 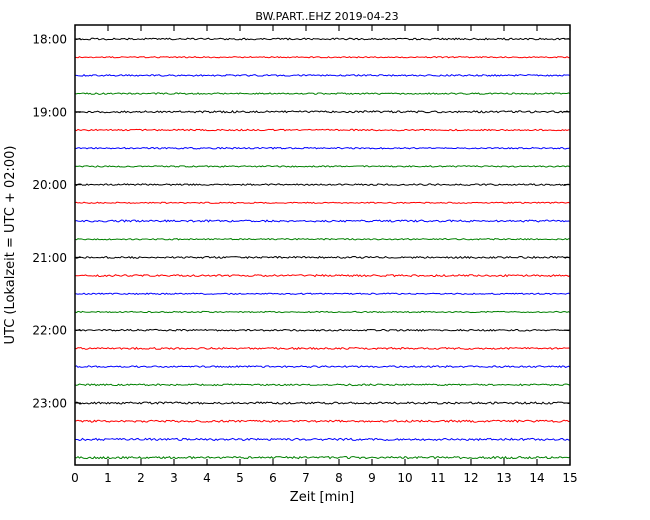 I want to click on y-tick-label: 18:00, so click(x=49, y=40).